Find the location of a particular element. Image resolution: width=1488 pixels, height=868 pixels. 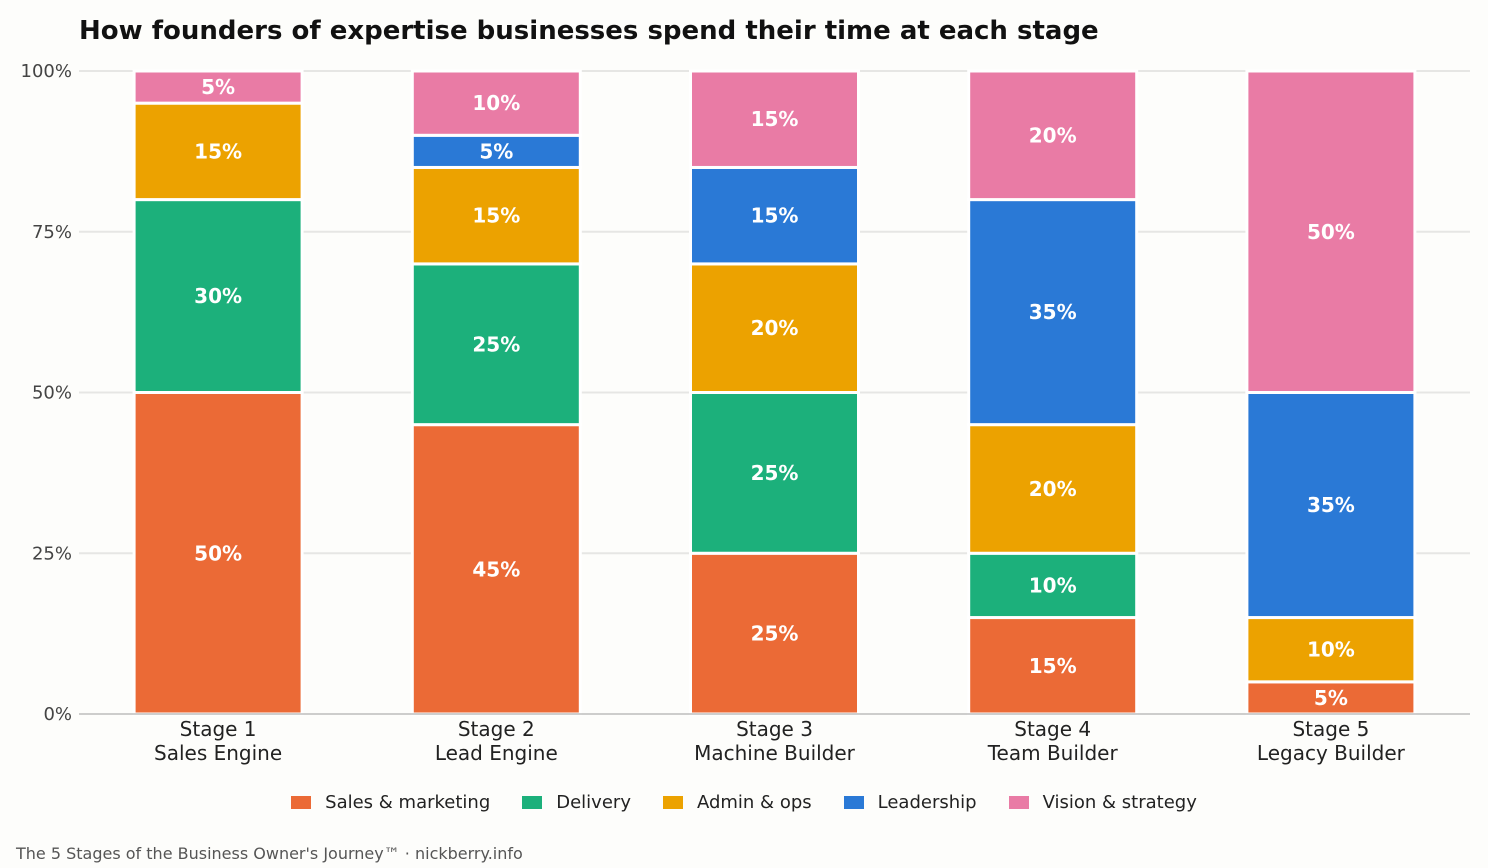

y-tick-label: 100% is located at coordinates (46, 71).